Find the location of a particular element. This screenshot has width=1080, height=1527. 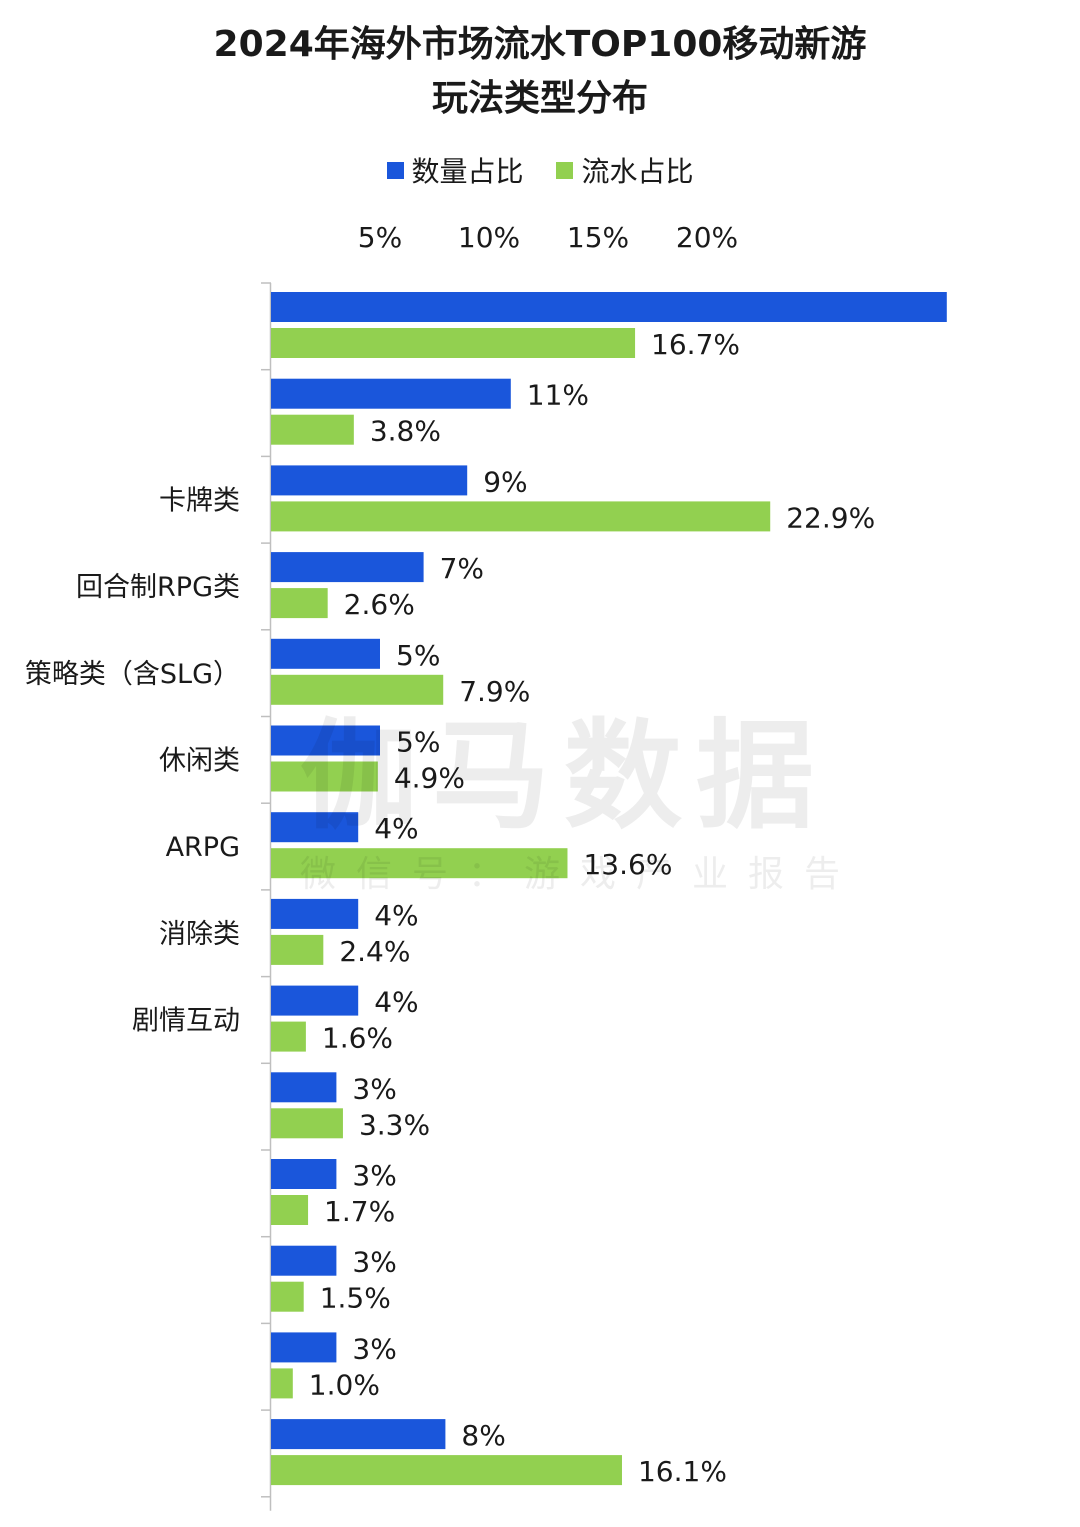

data-label-revenue: 13.6% is located at coordinates (627, 864).